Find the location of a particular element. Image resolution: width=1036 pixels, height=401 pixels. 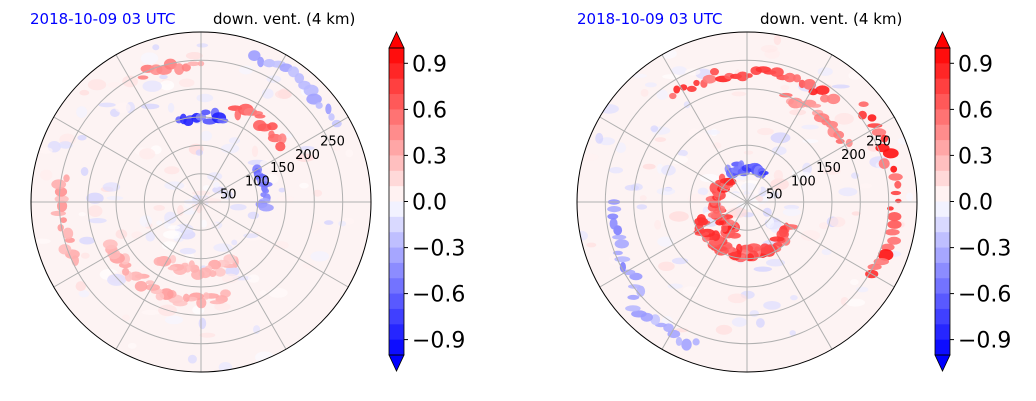

radial-tick-label: 50 is located at coordinates (228, 195).